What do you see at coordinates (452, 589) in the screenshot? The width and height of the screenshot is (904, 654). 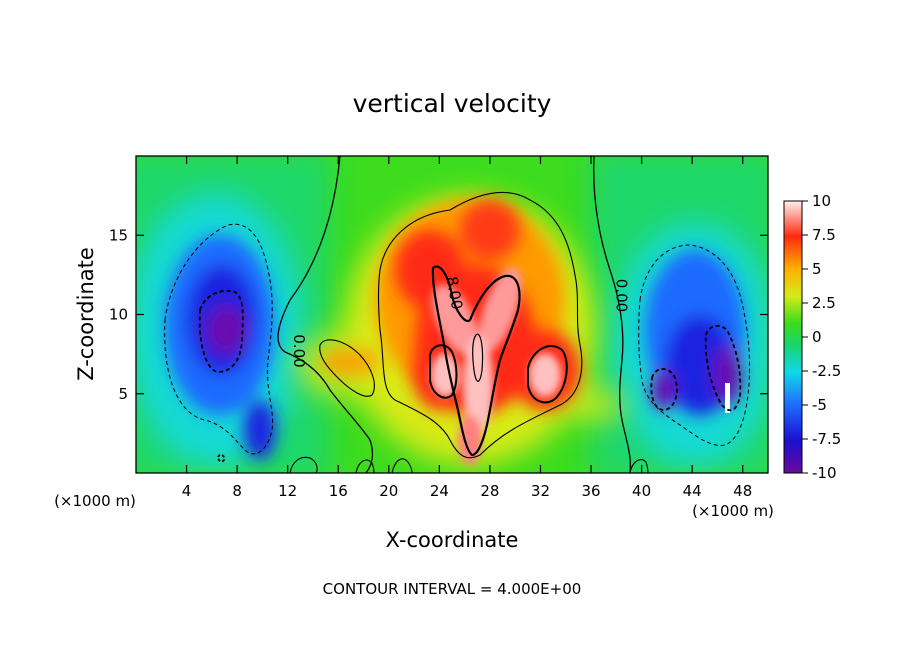 I see `contour-interval-note: CONTOUR INTERVAL = 4.000E+00` at bounding box center [452, 589].